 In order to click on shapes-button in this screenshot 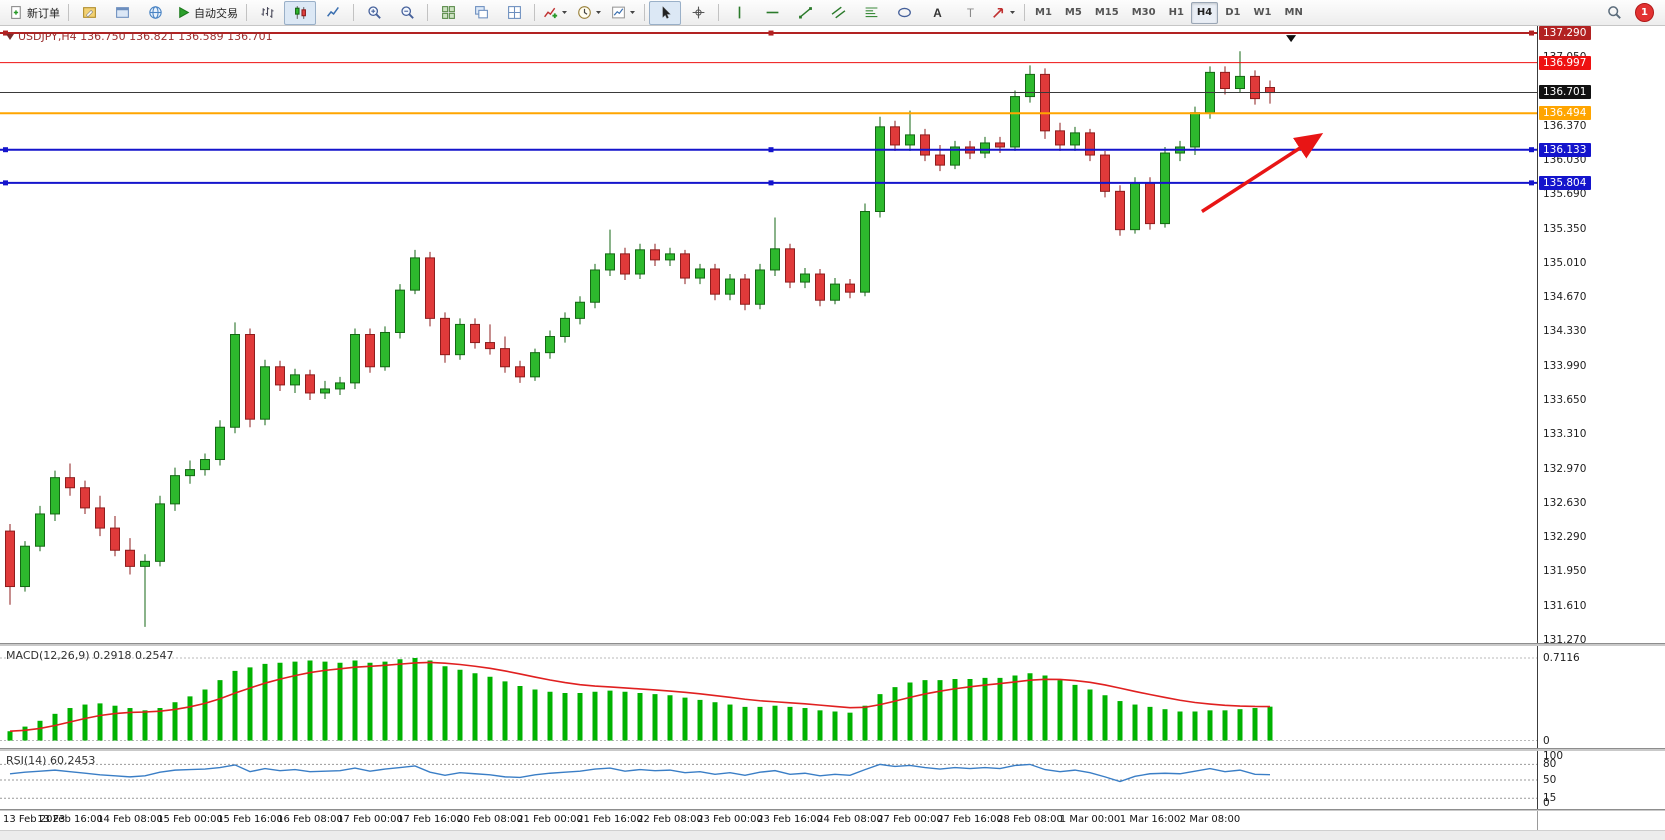, I will do `click(904, 13)`.